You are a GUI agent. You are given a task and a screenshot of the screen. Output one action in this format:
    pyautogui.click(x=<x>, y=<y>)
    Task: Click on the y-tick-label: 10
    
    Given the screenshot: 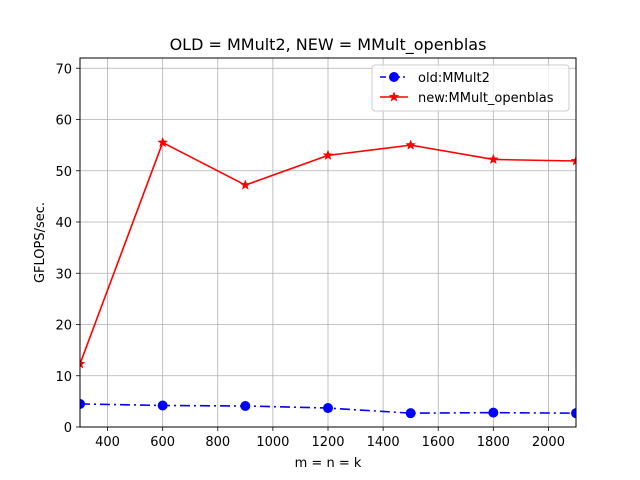 What is the action you would take?
    pyautogui.click(x=63, y=377)
    